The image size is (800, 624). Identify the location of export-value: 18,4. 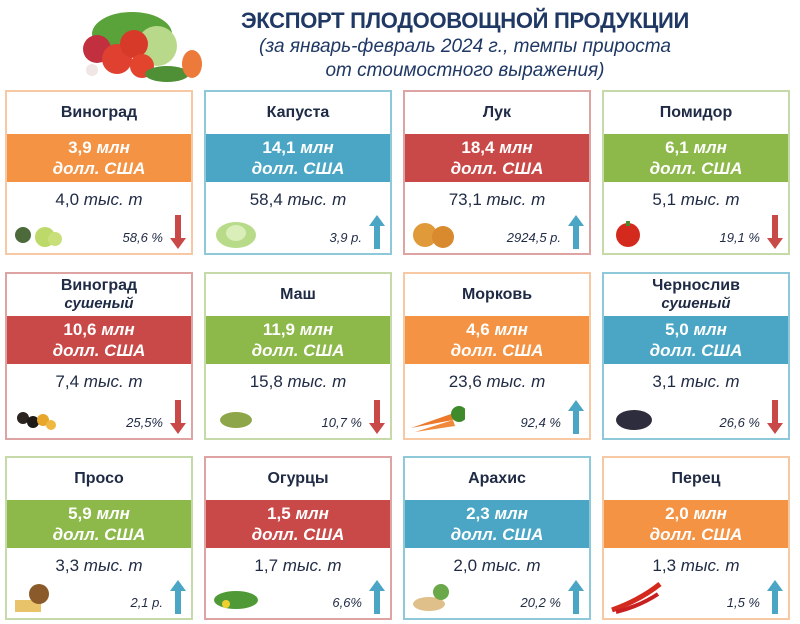
(478, 147).